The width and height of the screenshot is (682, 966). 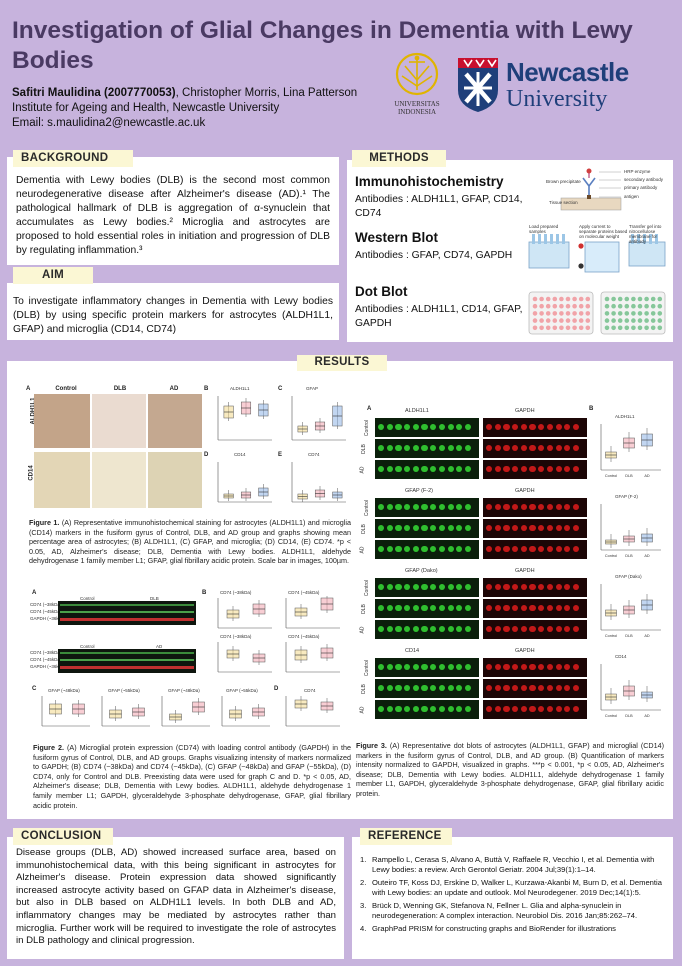 I want to click on dot-blot-label: GFAP (F-2), so click(x=419, y=491).